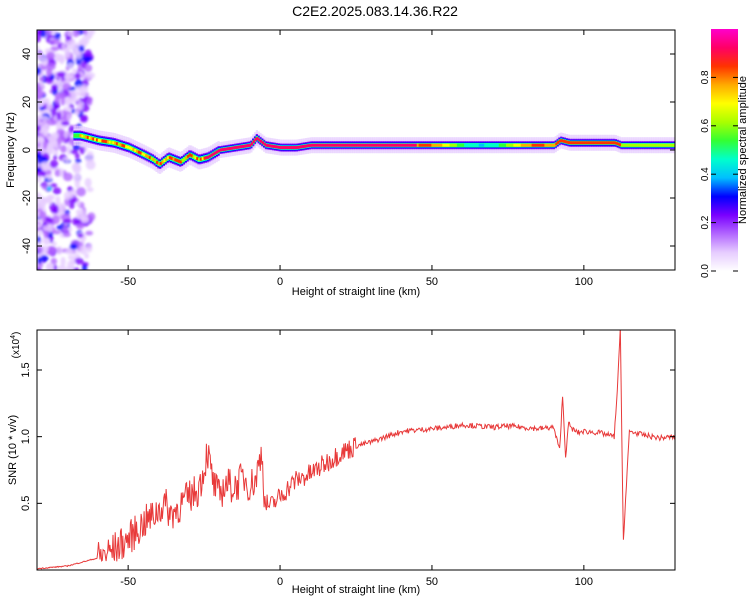 This screenshot has height=600, width=750. Describe the element at coordinates (66, 150) in the screenshot. I see `spectrogram-noise-cloud` at that location.